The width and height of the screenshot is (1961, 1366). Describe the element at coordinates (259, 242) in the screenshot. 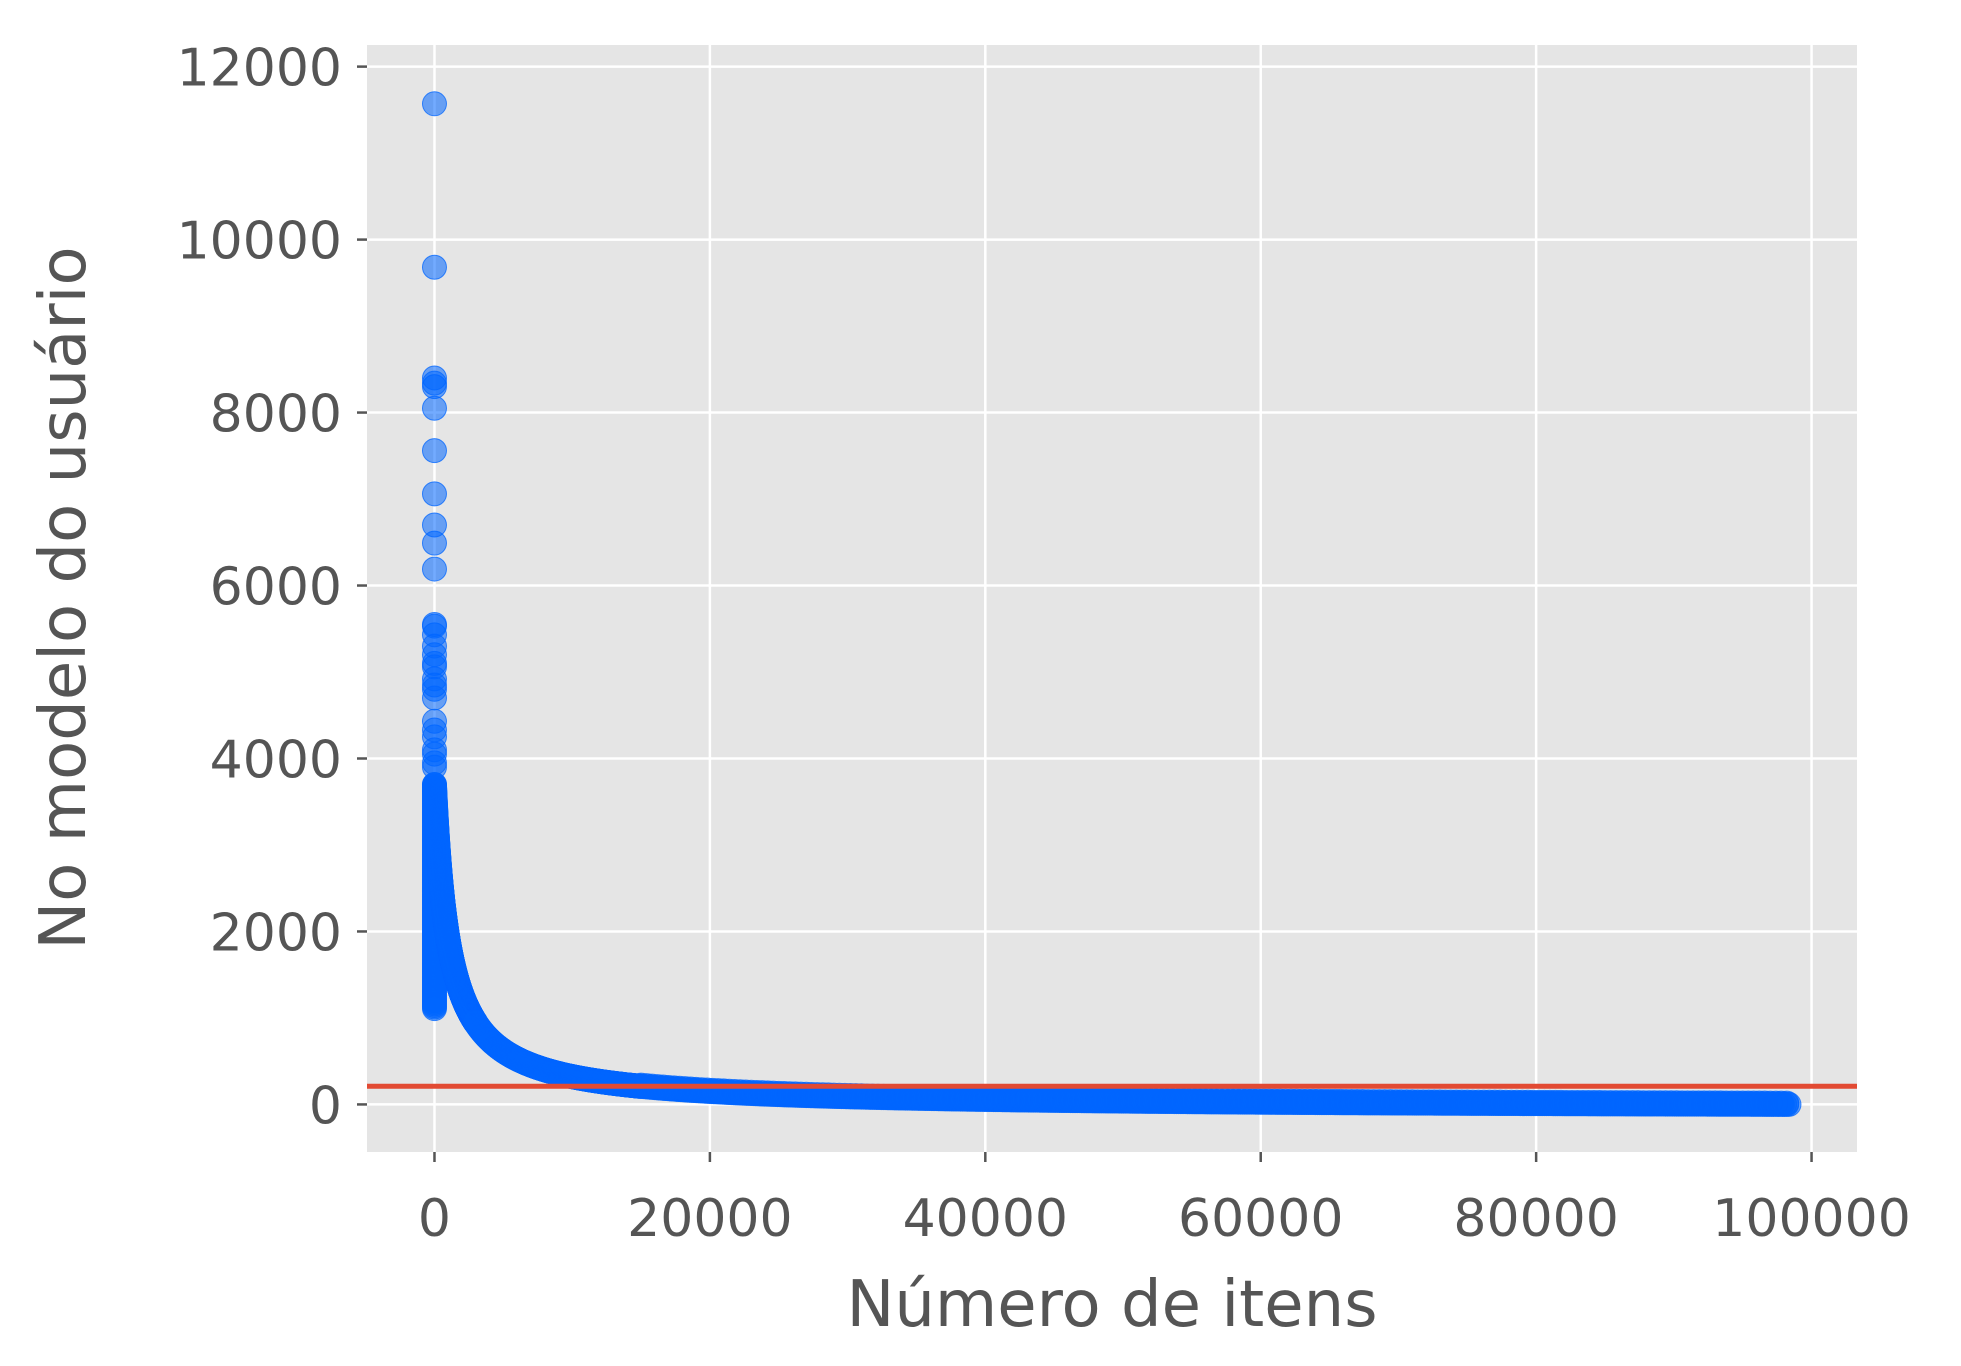

I see `y-tick-label: 10000` at that location.